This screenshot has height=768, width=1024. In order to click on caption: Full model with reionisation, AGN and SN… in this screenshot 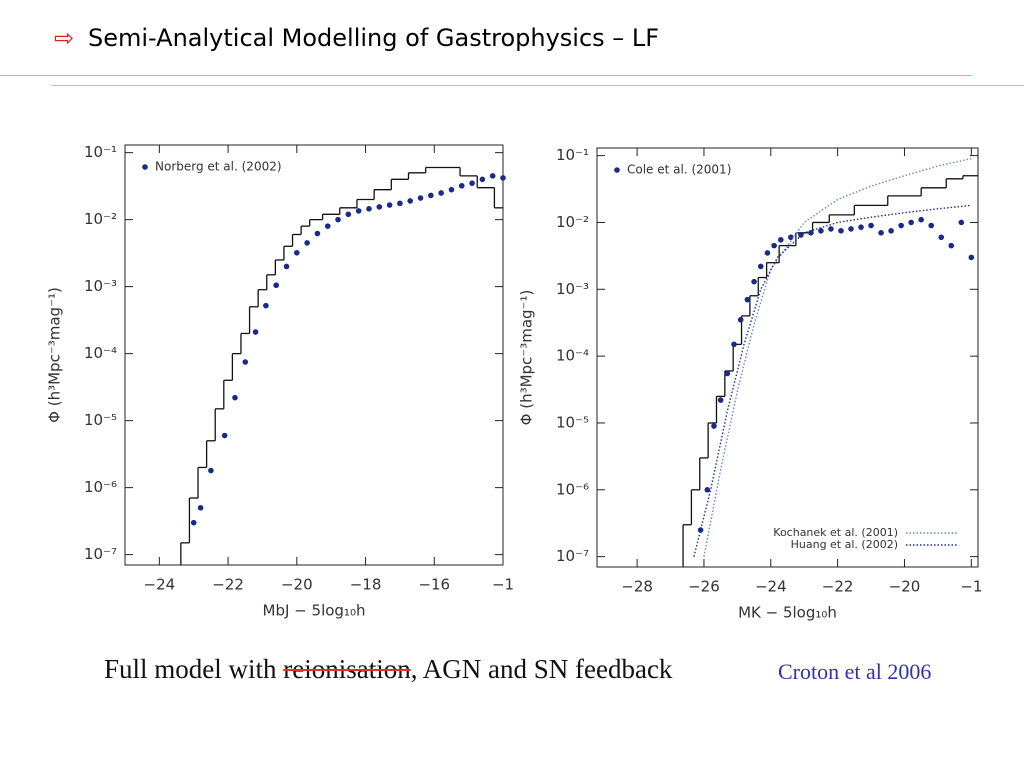, I will do `click(388, 669)`.